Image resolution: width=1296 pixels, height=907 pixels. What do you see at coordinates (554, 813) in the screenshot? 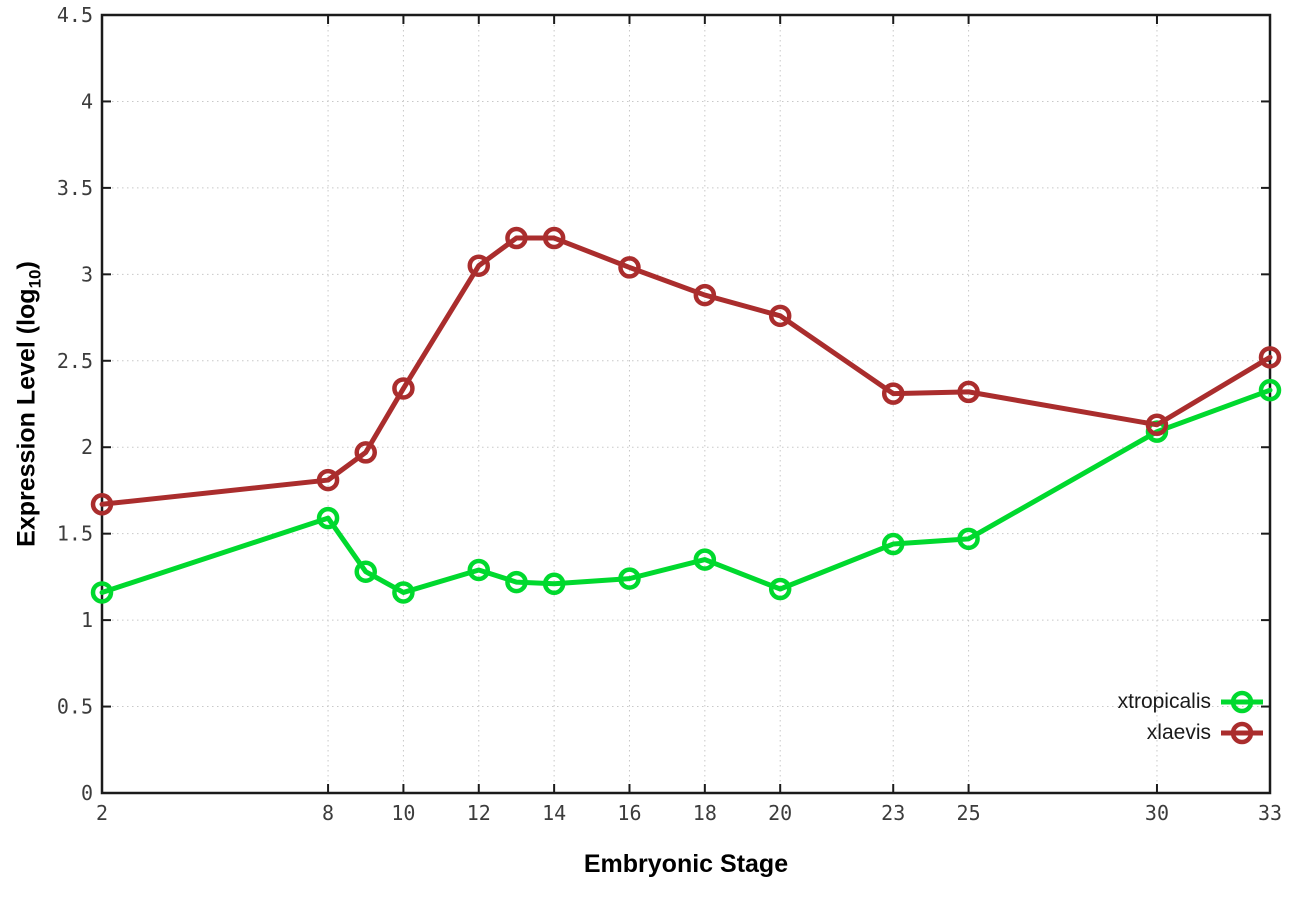
I see `x-tick-label: 14` at bounding box center [554, 813].